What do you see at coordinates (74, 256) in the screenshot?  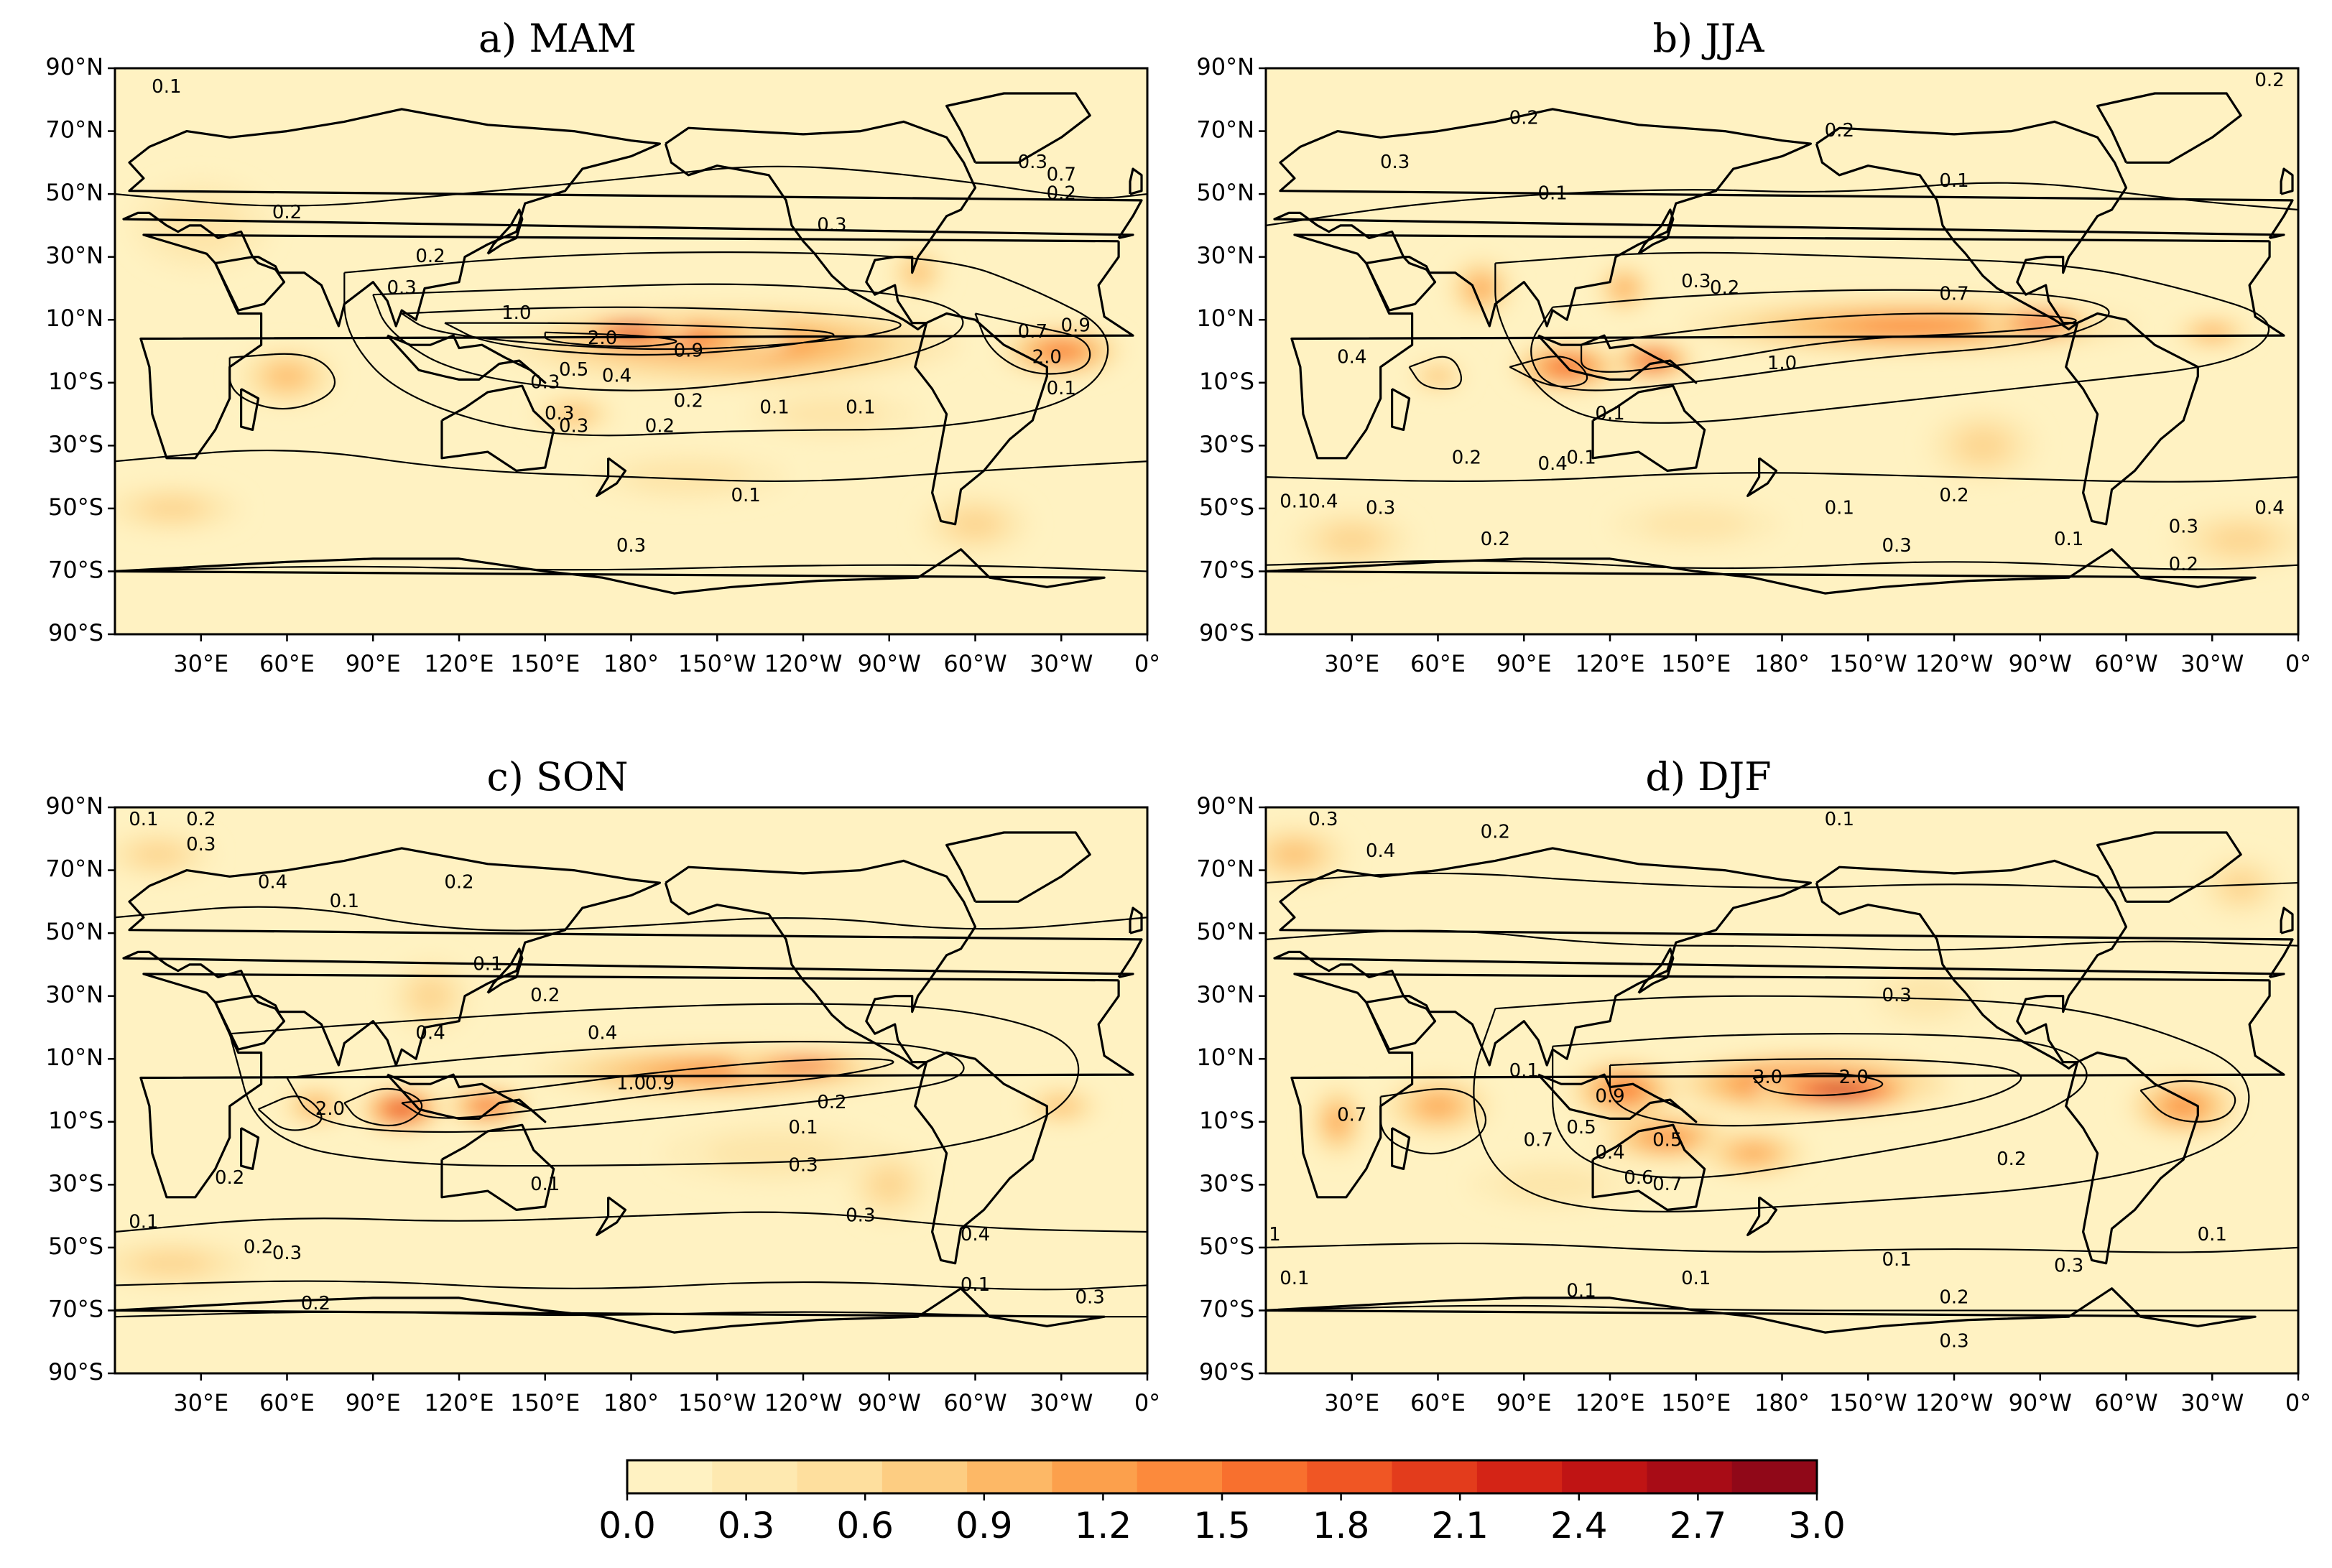 I see `lat-tick-label: 30°N` at bounding box center [74, 256].